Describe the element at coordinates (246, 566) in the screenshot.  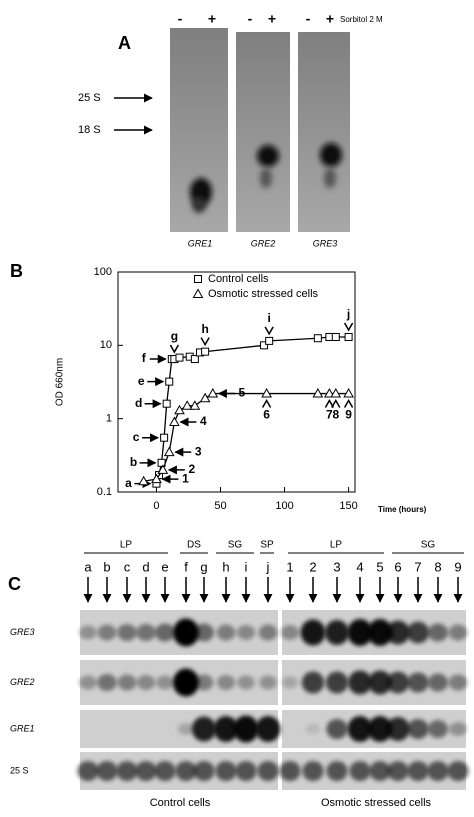
I see `lane-label: i` at that location.